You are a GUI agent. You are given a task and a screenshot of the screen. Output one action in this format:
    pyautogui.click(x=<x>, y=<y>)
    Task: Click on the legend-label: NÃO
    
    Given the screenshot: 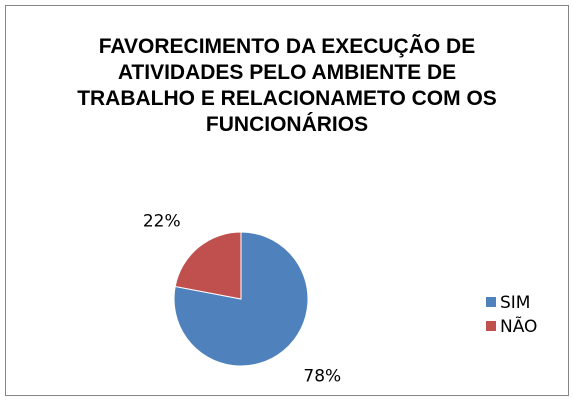 What is the action you would take?
    pyautogui.click(x=518, y=326)
    